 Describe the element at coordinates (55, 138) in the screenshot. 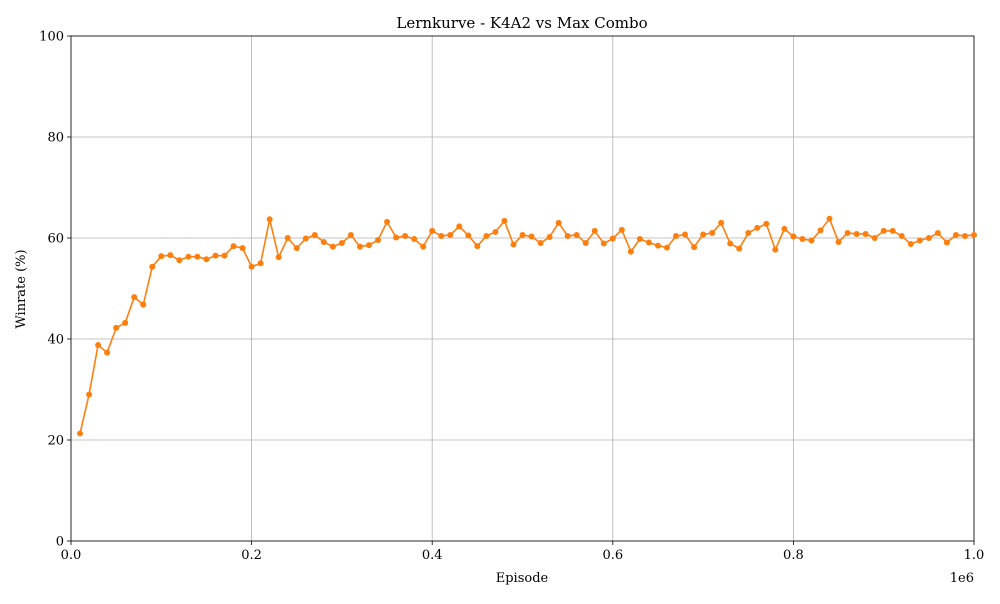

I see `y-tick-label: 80` at that location.